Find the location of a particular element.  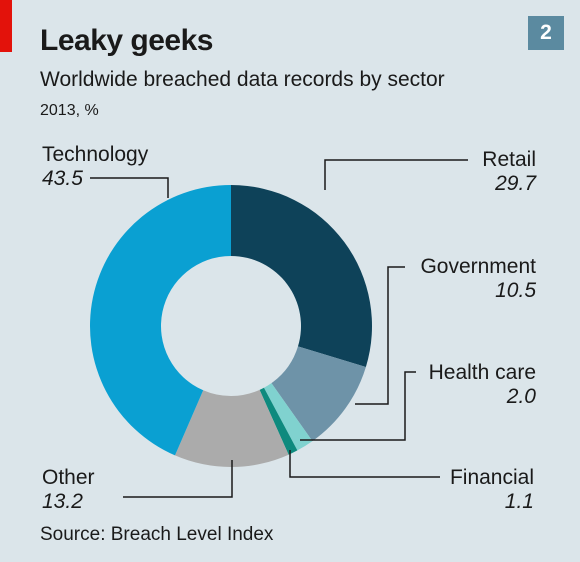

slice-retail is located at coordinates (301, 276).